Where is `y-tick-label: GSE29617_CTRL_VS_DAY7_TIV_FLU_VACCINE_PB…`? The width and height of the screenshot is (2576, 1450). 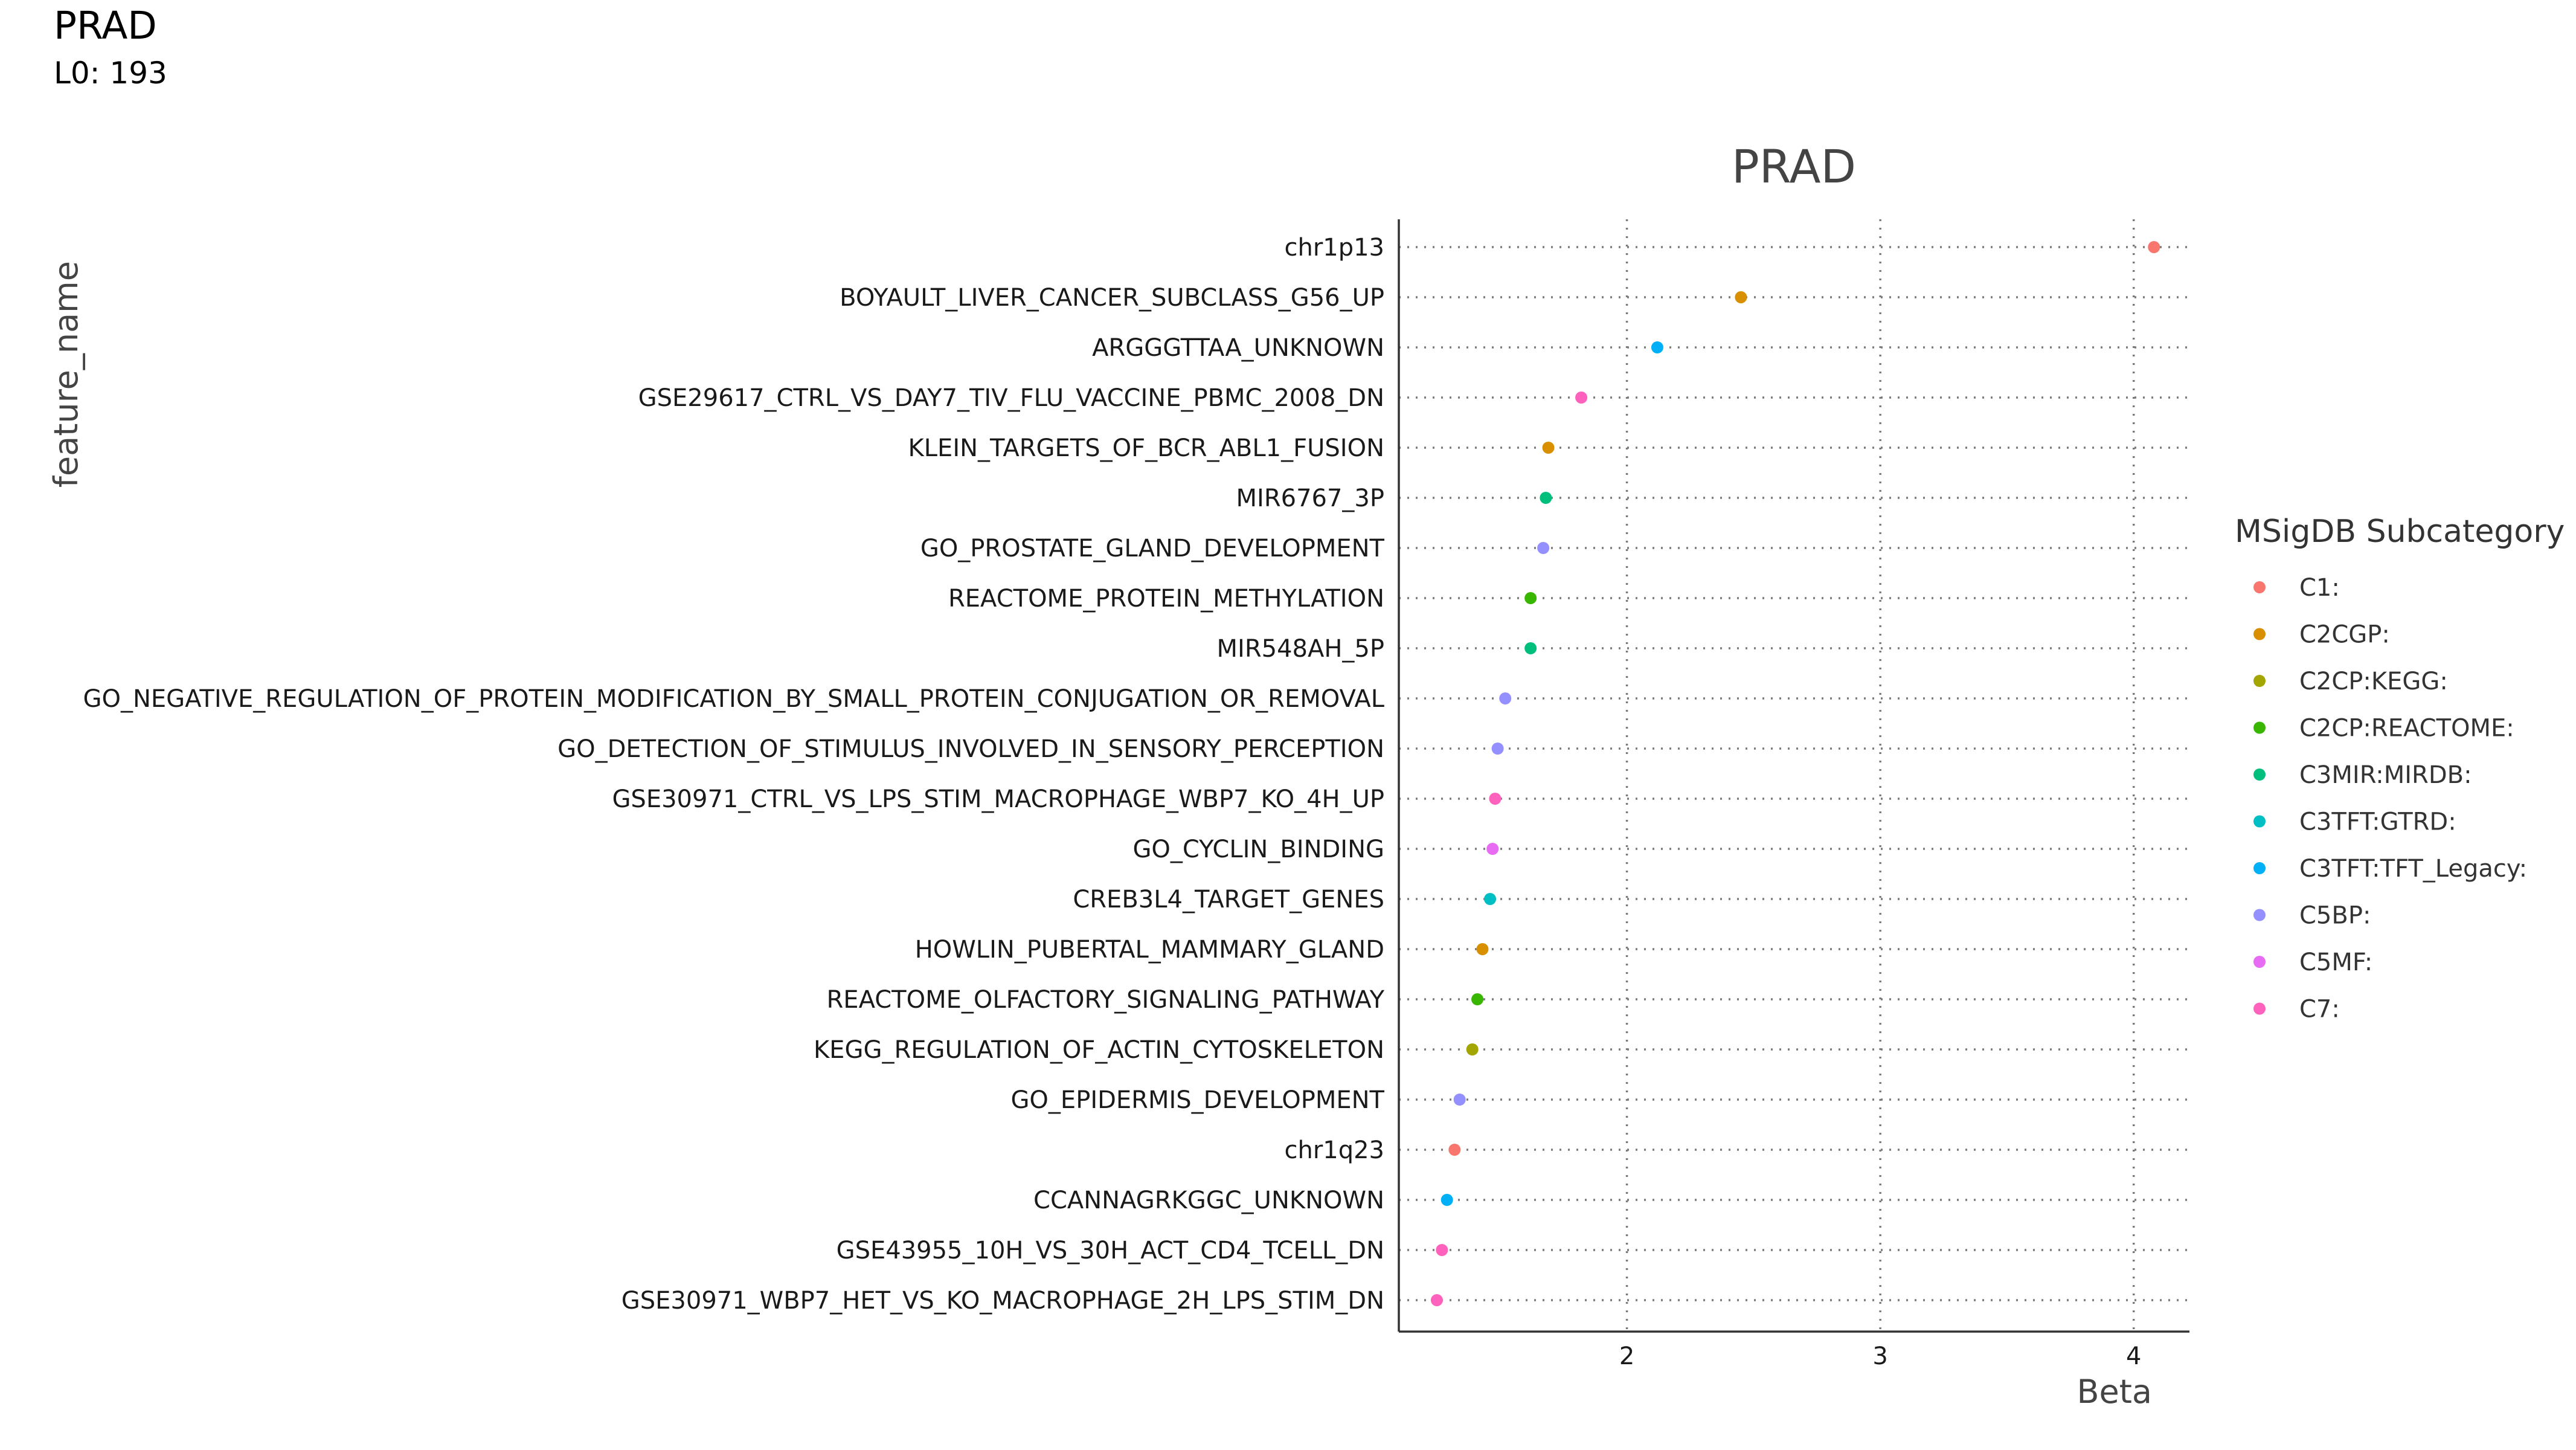 y-tick-label: GSE29617_CTRL_VS_DAY7_TIV_FLU_VACCINE_PB… is located at coordinates (1011, 398).